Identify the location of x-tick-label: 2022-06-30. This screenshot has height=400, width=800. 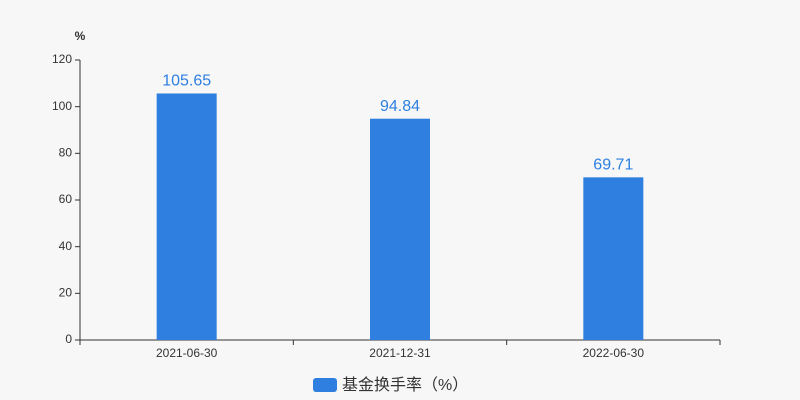
(614, 353).